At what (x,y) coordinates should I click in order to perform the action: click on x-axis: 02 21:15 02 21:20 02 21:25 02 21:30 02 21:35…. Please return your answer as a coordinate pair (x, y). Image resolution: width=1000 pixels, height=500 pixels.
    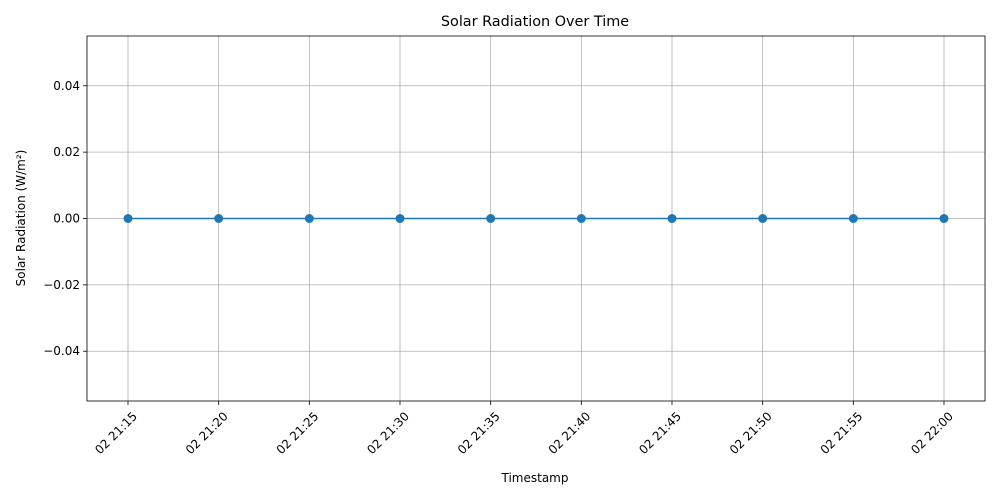
    Looking at the image, I should click on (524, 429).